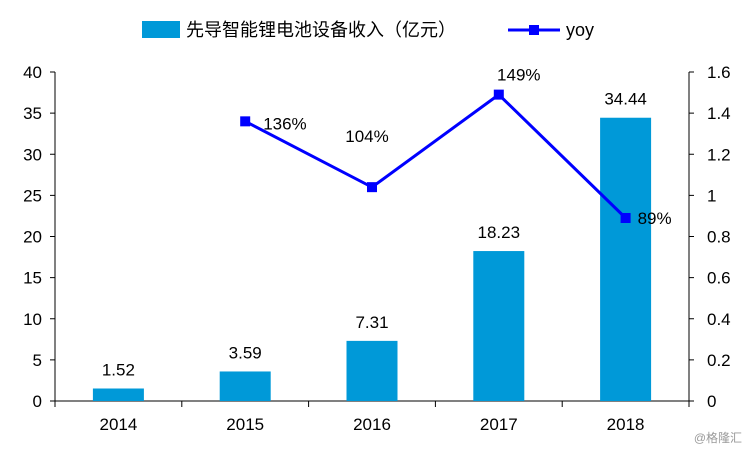 This screenshot has height=450, width=750. What do you see at coordinates (321, 30) in the screenshot?
I see `legend-bar-label: 先导智能锂电池设备收入（亿元）` at bounding box center [321, 30].